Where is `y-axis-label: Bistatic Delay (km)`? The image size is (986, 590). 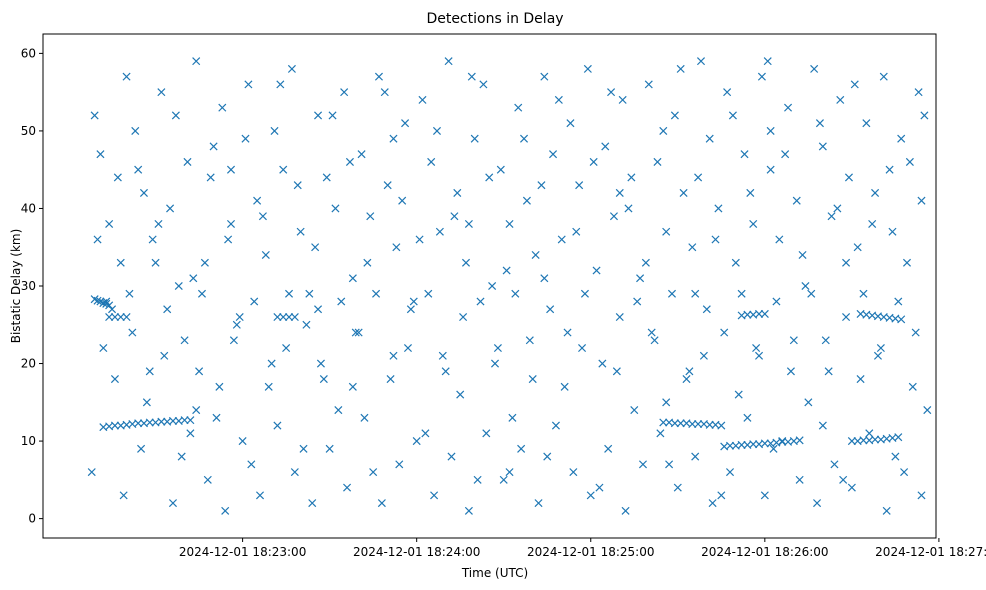
y-axis-label: Bistatic Delay (km) is located at coordinates (16, 286).